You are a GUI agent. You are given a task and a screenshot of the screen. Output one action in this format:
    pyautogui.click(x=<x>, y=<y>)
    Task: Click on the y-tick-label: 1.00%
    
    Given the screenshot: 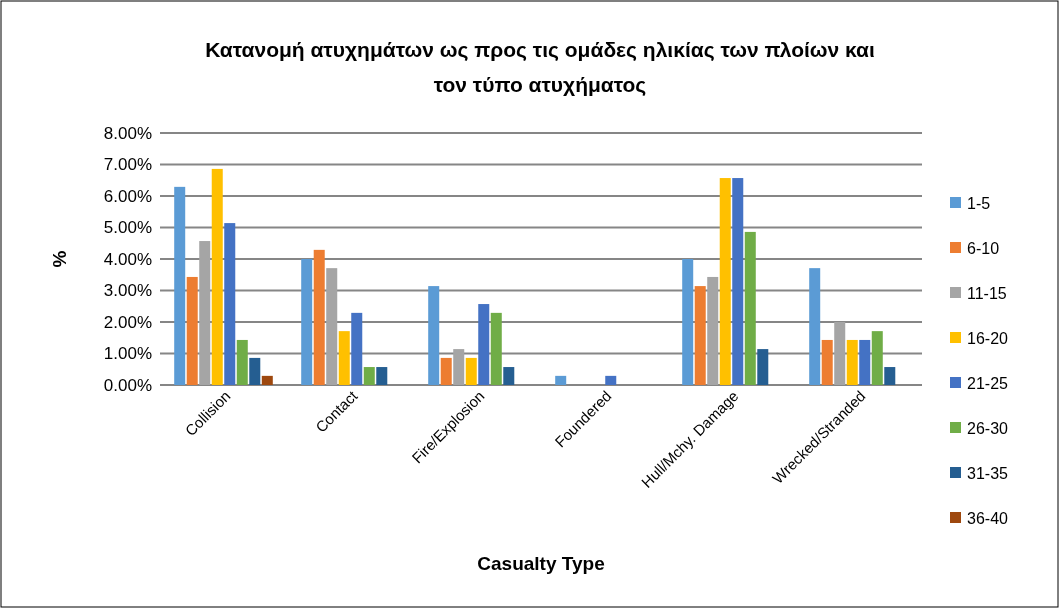 What is the action you would take?
    pyautogui.click(x=127, y=354)
    